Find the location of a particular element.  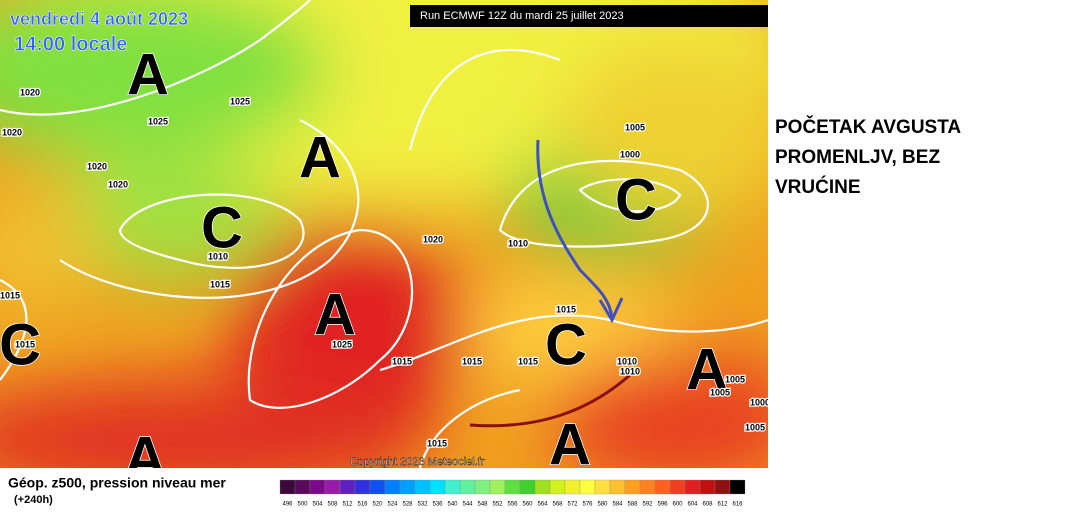

run-label: Run ECMWF 12Z du mardi 25 juillet 2023 is located at coordinates (522, 16).